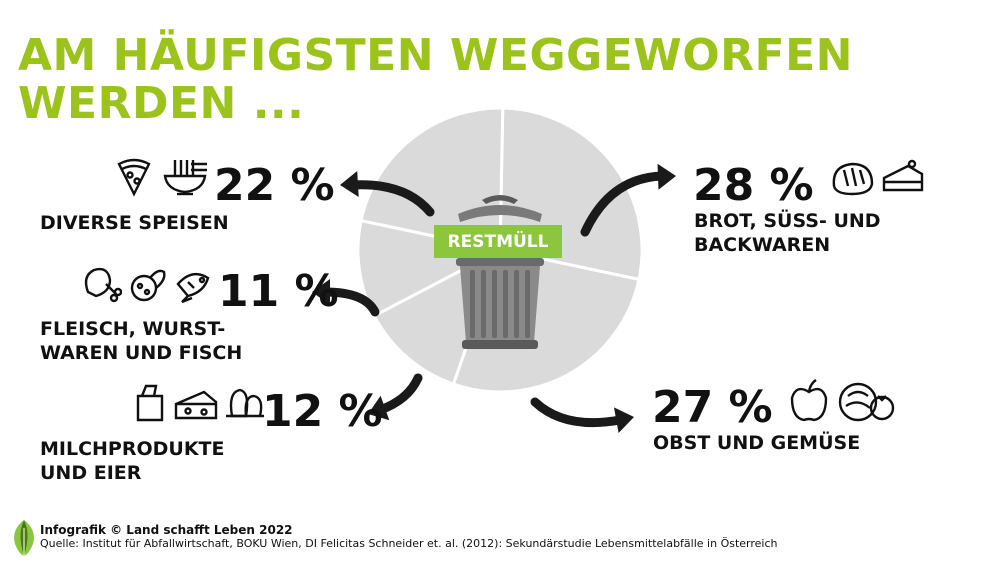  What do you see at coordinates (172, 341) in the screenshot?
I see `label-fleisch: FLEISCH, WURST- WAREN UND FISCH` at bounding box center [172, 341].